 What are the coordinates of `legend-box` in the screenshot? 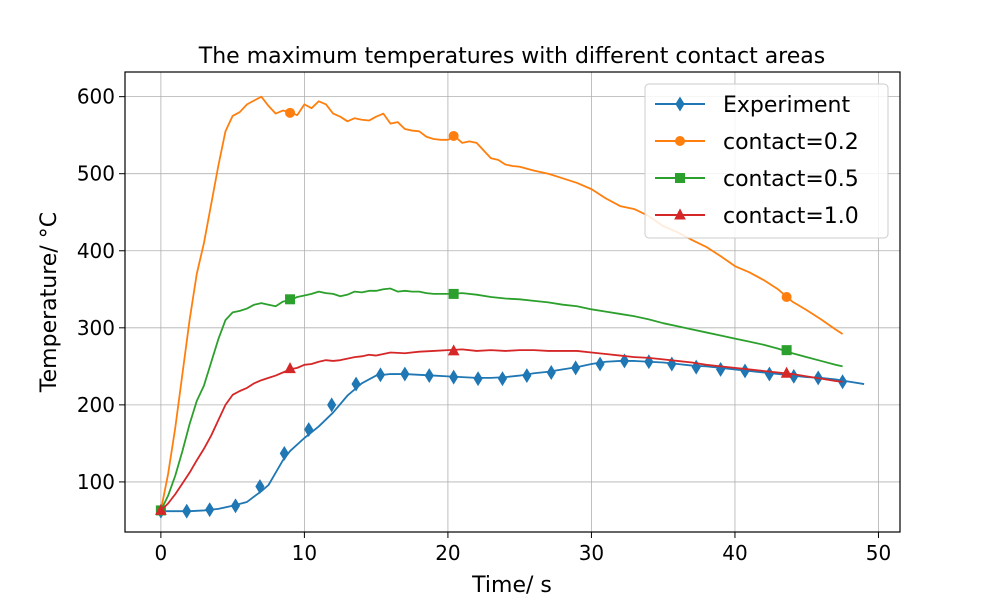 It's located at (766, 161).